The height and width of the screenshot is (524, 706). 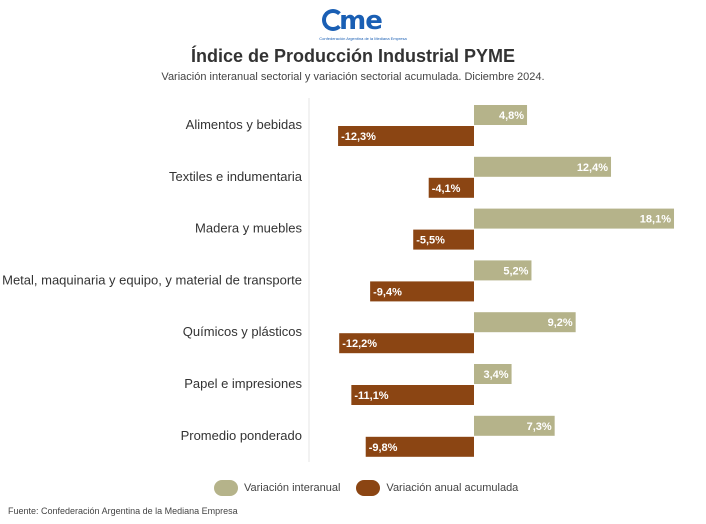 I want to click on category-label: Alimentos y bebidas, so click(x=244, y=124).